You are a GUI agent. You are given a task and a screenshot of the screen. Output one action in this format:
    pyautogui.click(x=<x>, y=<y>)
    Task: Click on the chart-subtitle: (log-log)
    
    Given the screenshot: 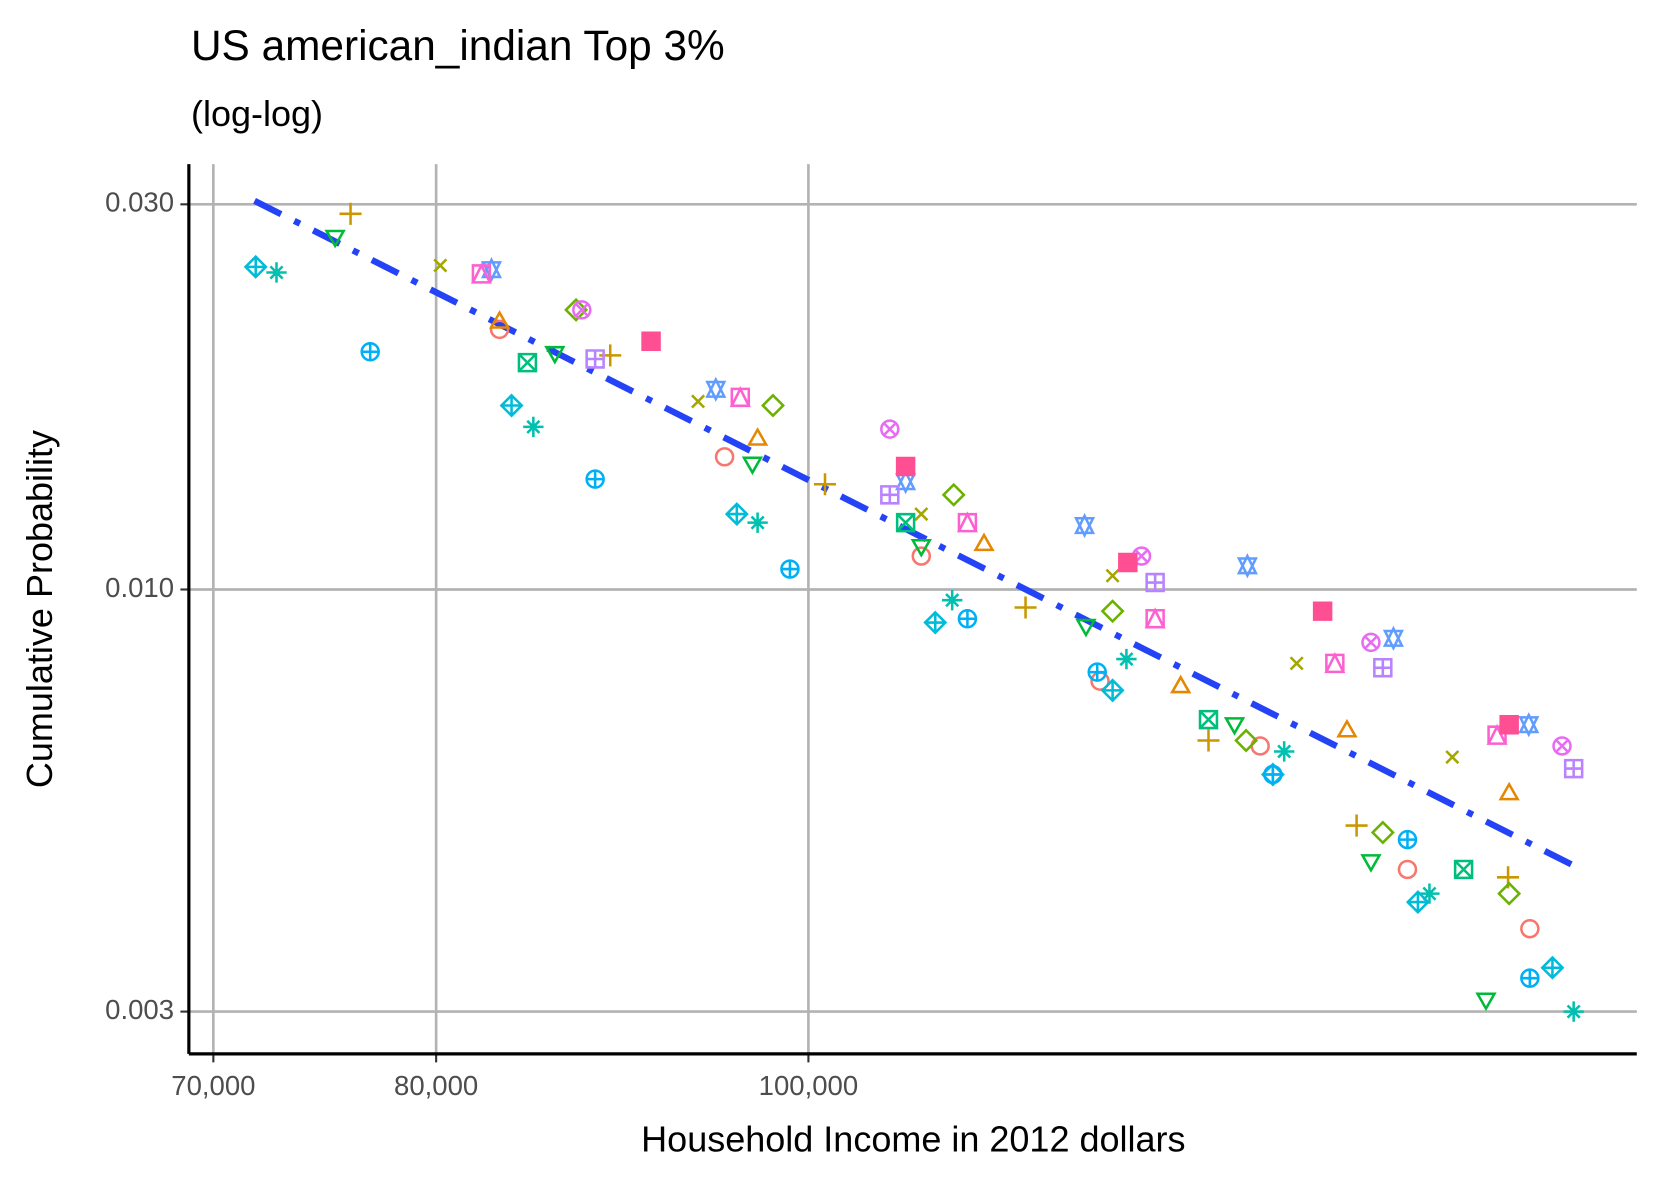 What is the action you would take?
    pyautogui.click(x=257, y=113)
    